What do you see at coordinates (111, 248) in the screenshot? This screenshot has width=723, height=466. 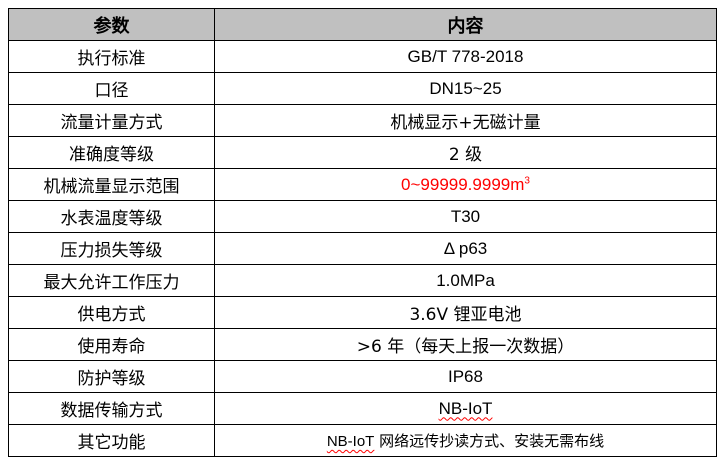 I see `param-cell: 压力损失等级` at bounding box center [111, 248].